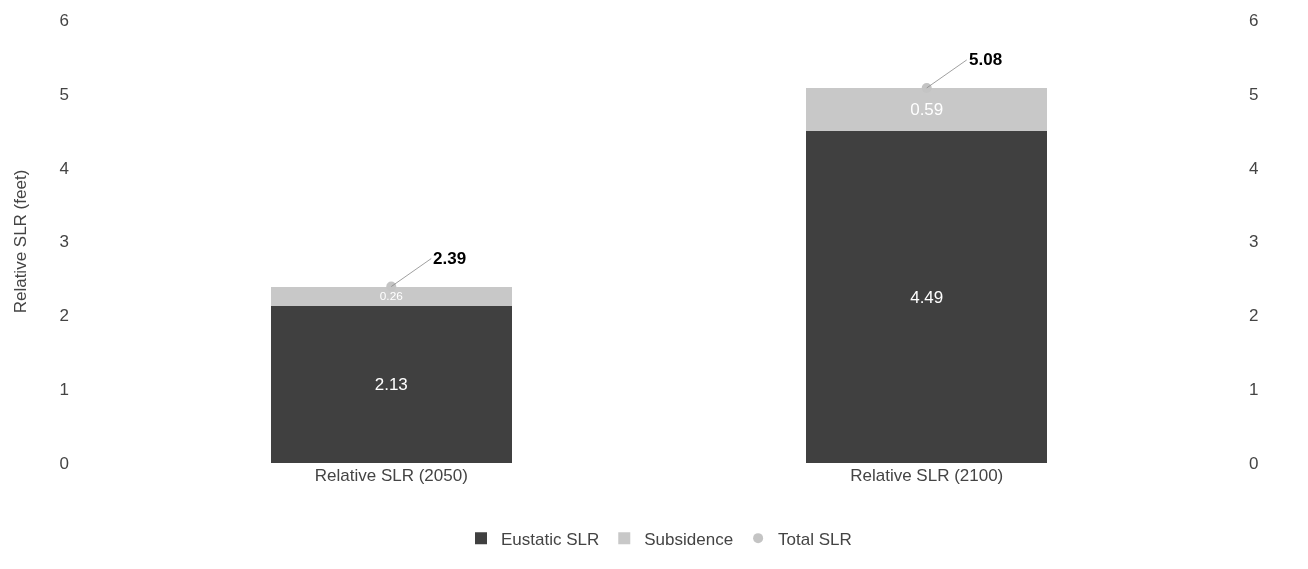 Image resolution: width=1308 pixels, height=569 pixels. Describe the element at coordinates (1254, 242) in the screenshot. I see `y2-tick-label: 3` at that location.